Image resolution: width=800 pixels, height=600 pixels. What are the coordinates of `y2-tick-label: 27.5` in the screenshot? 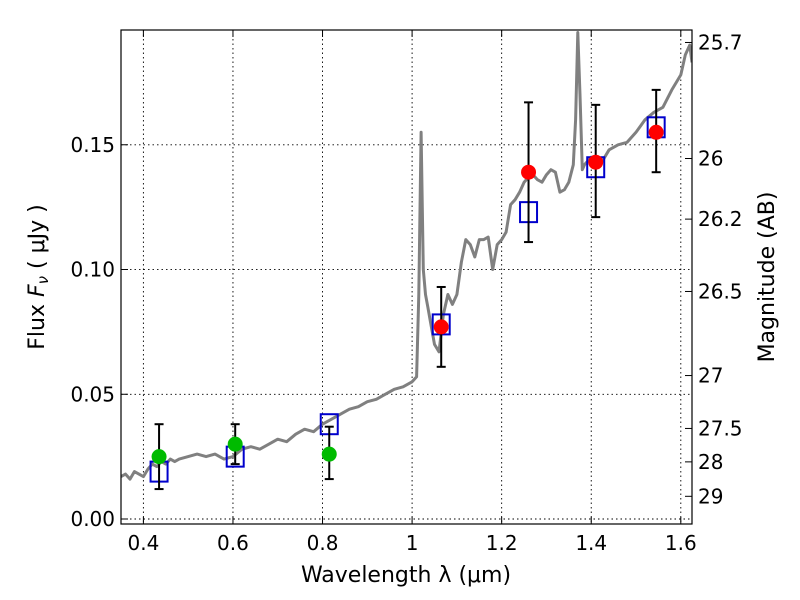 It's located at (720, 428).